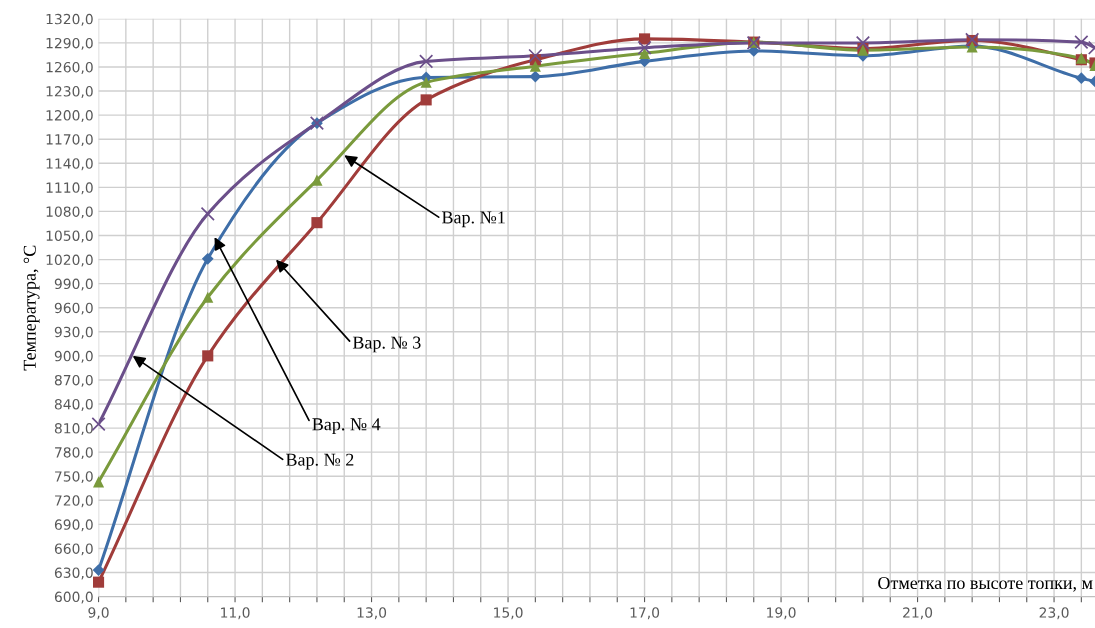 This screenshot has height=628, width=1095. What do you see at coordinates (73, 429) in the screenshot?
I see `y-tick-label: 810,0` at bounding box center [73, 429].